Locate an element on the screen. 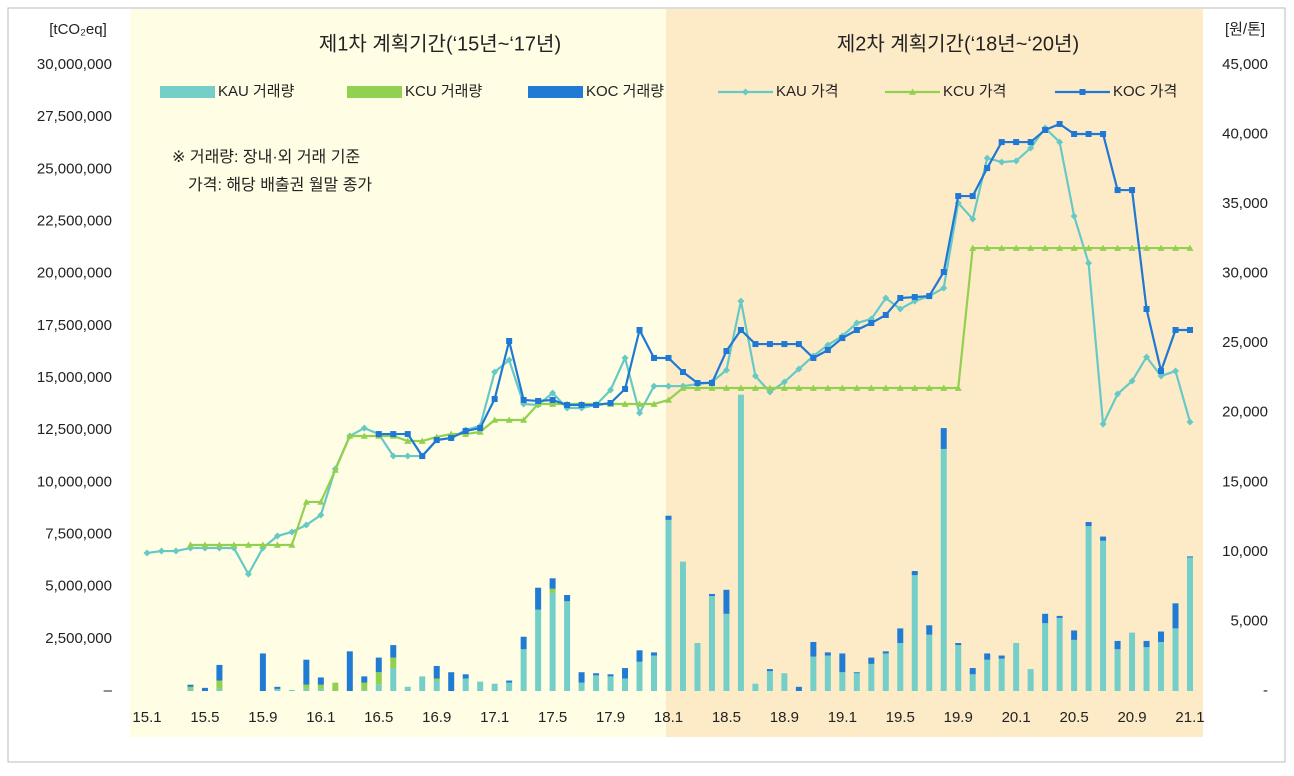 This screenshot has height=776, width=1294. y-tick-label: 20,000,000 is located at coordinates (74, 273).